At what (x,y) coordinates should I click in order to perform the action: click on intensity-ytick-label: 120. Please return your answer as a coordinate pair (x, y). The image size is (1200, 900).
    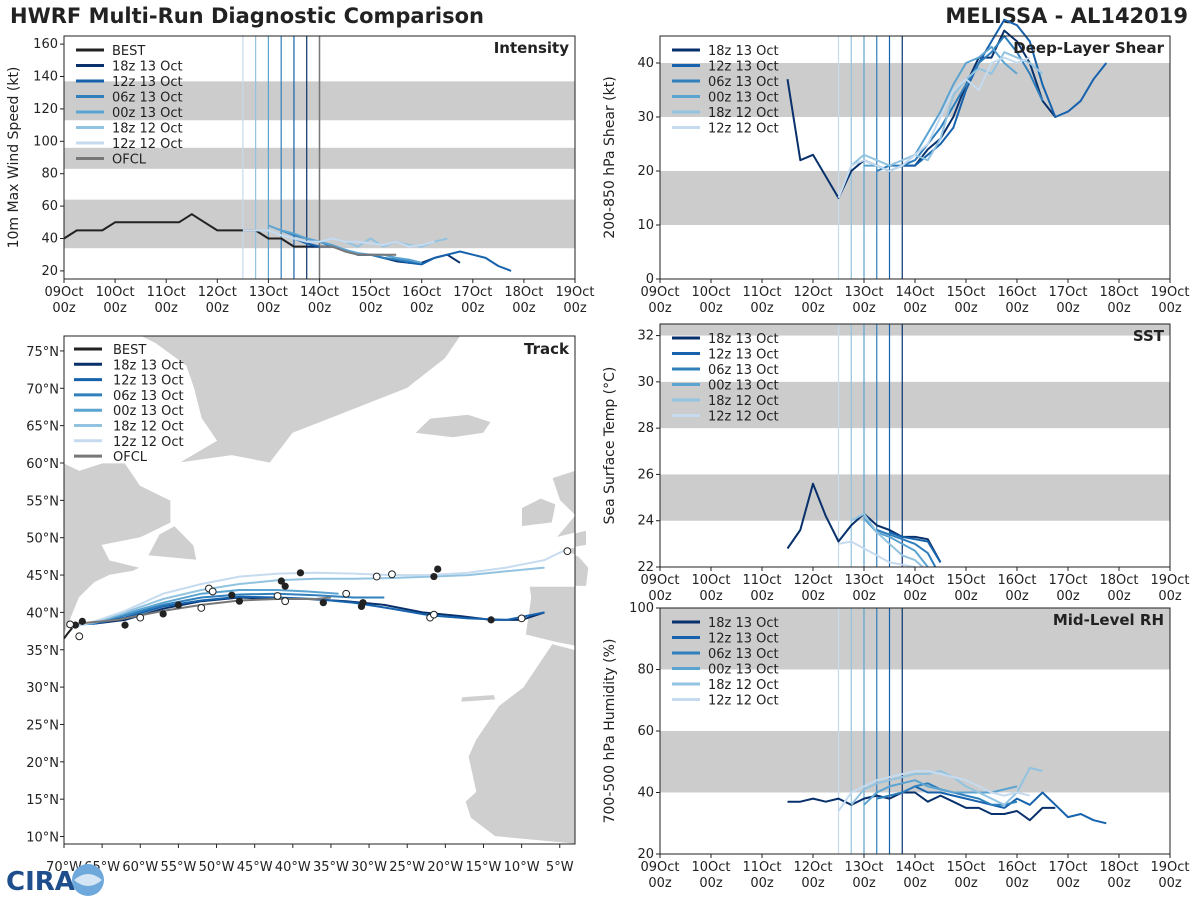
    Looking at the image, I should click on (45, 109).